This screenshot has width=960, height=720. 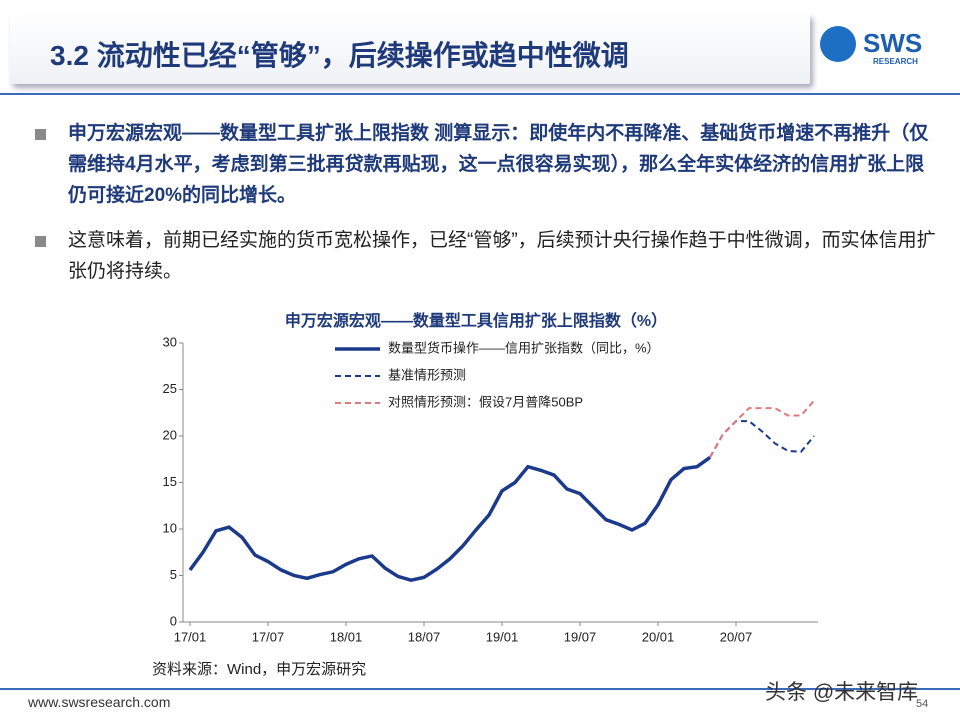 What do you see at coordinates (893, 43) in the screenshot?
I see `logo: SWS` at bounding box center [893, 43].